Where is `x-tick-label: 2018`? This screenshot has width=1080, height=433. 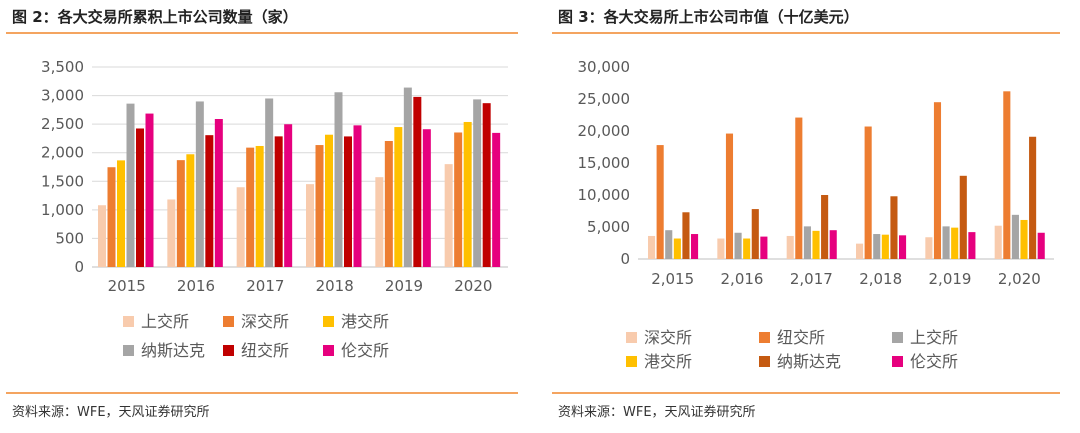 x-tick-label: 2018 is located at coordinates (335, 286).